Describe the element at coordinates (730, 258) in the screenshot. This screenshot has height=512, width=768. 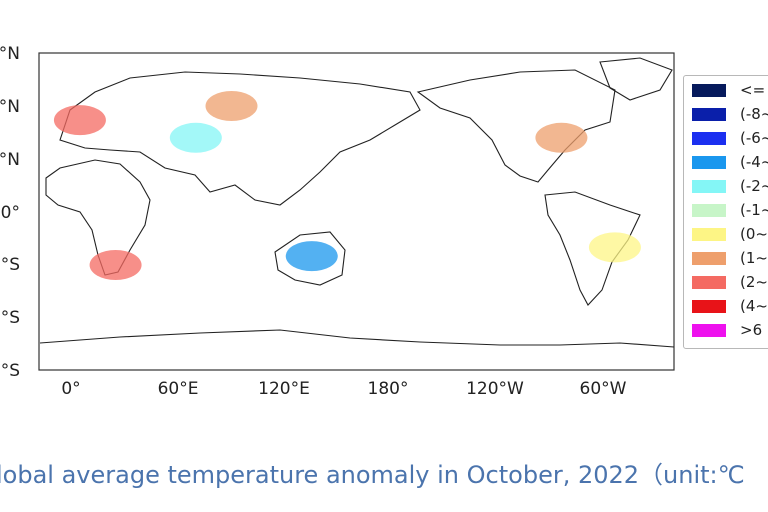
I see `legend-item: (1~` at that location.